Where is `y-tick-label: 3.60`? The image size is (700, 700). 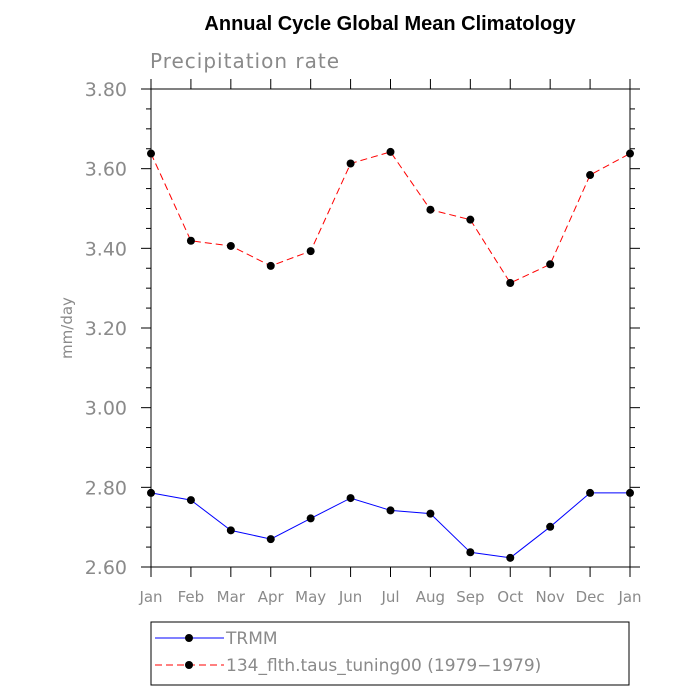 y-tick-label: 3.60 is located at coordinates (106, 170).